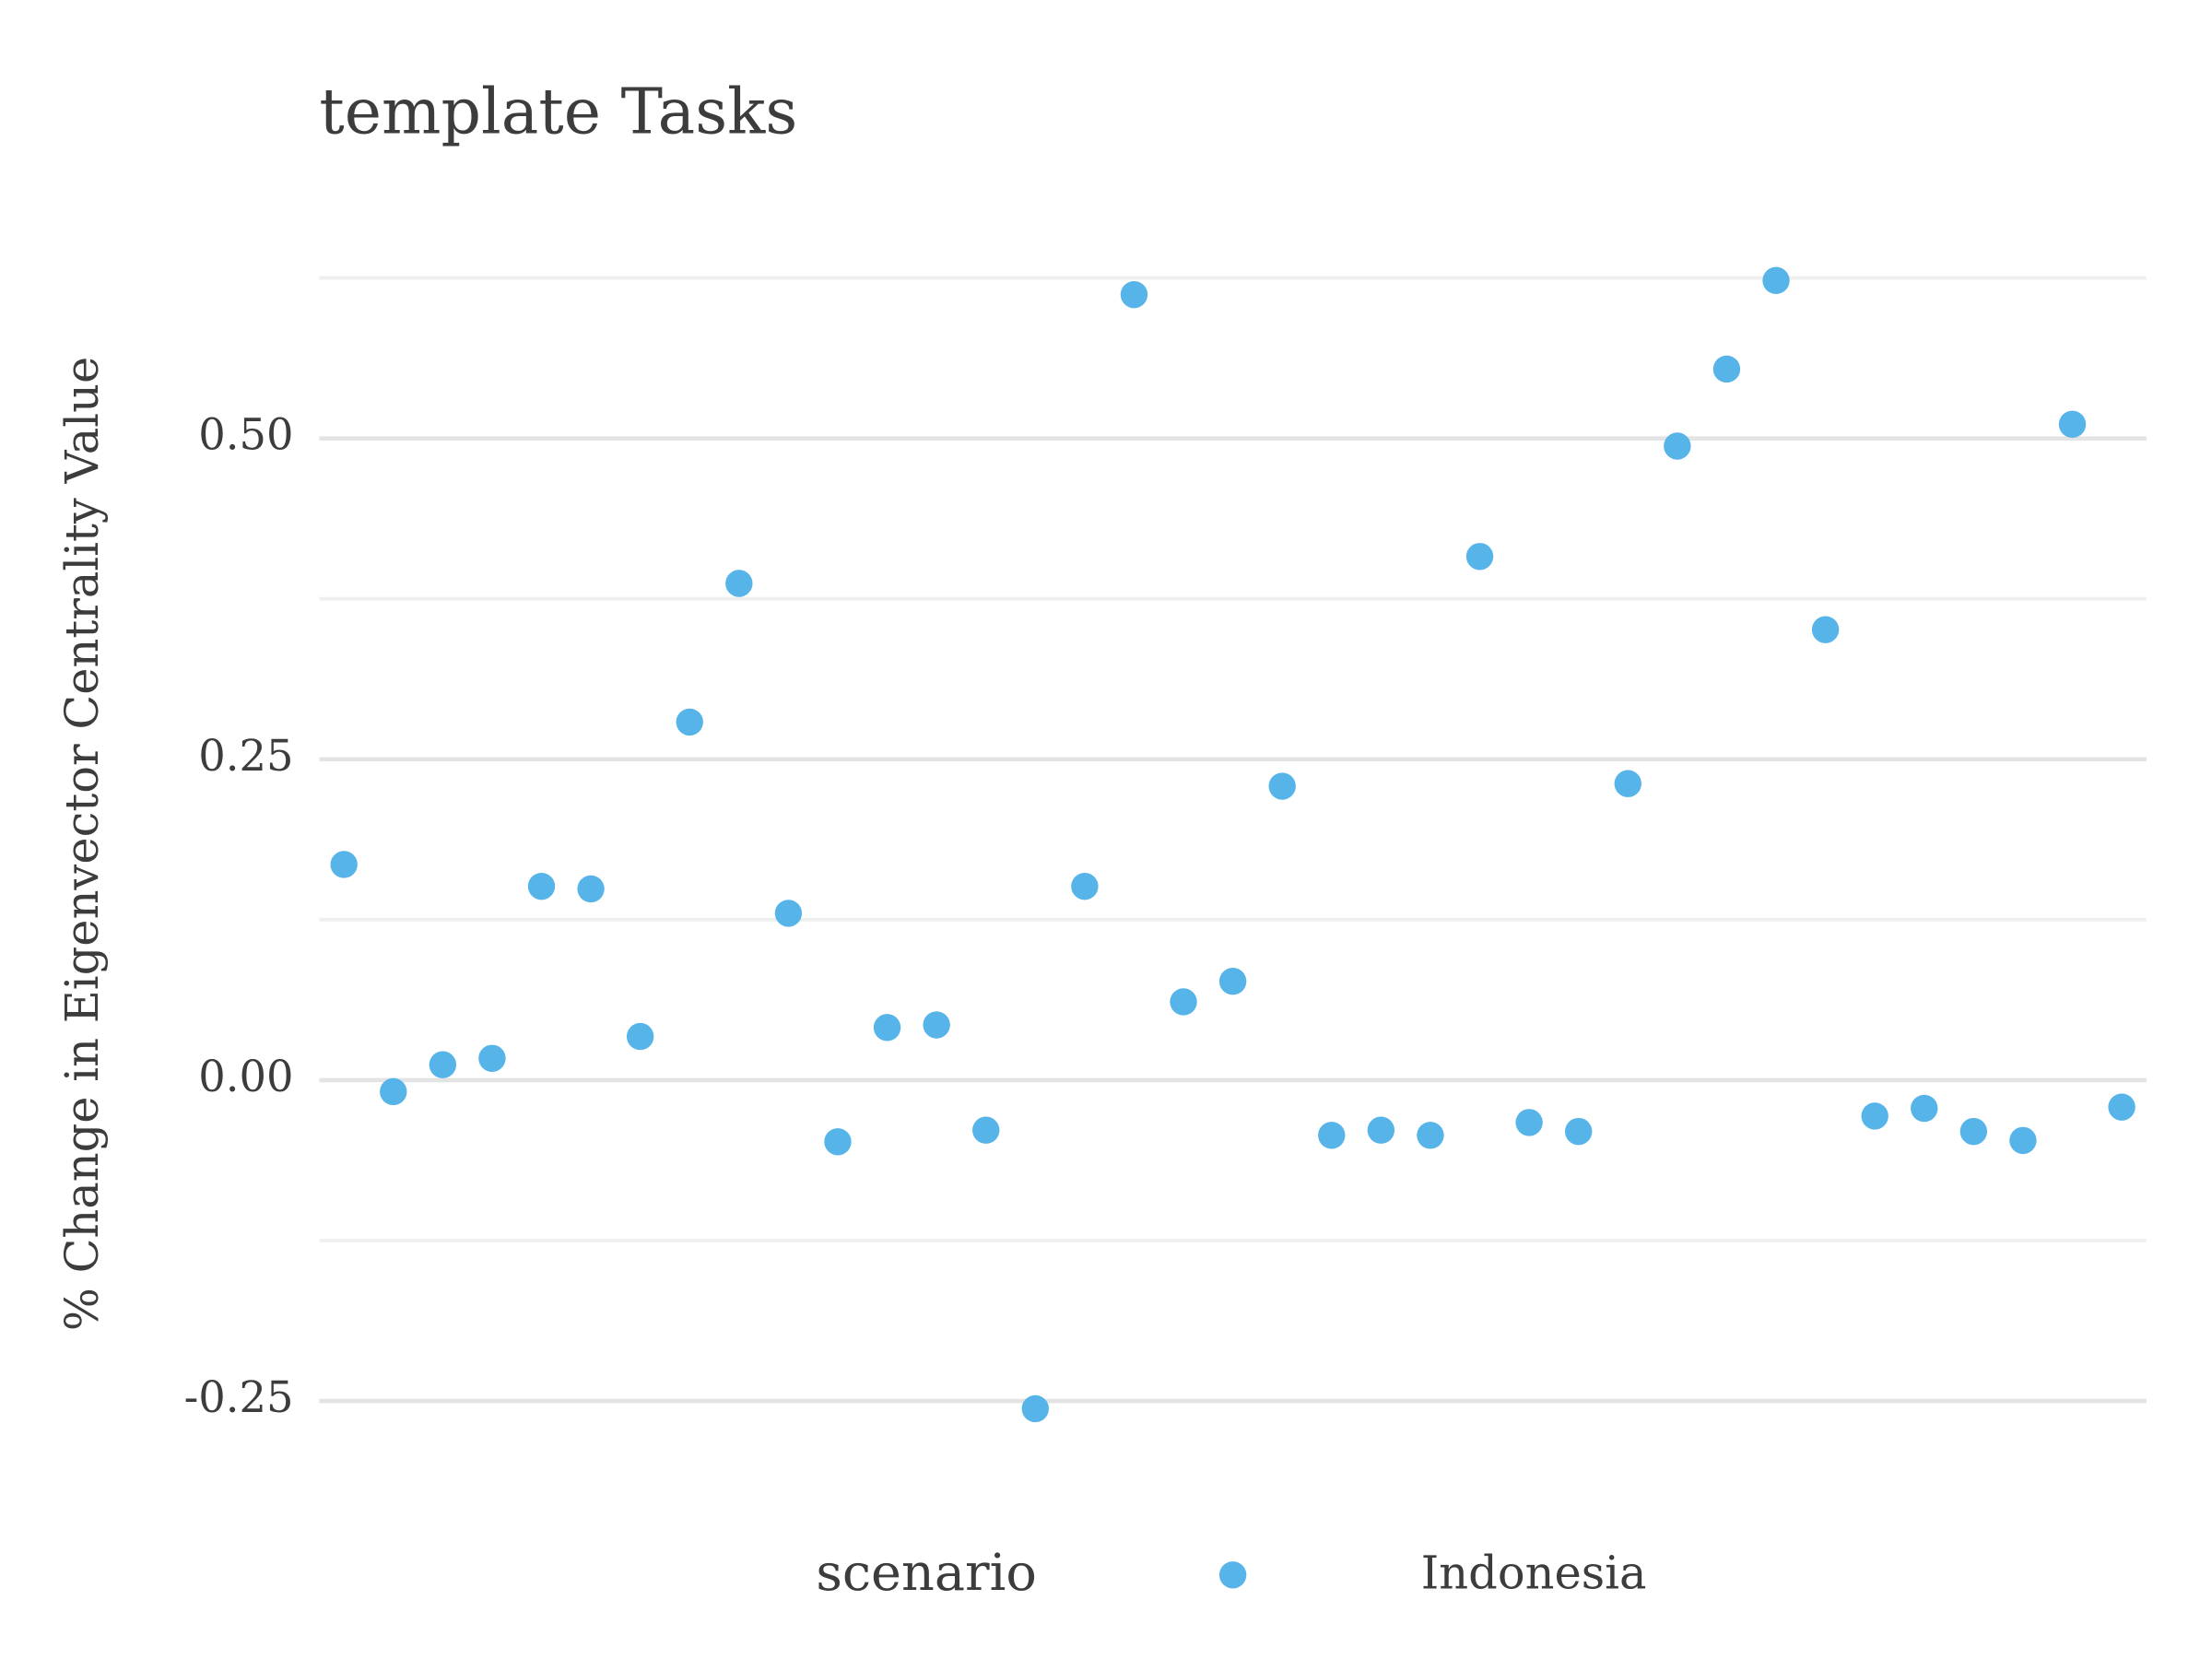 The image size is (2212, 1659). I want to click on y-axis-label: % Change in Eigenvector Centrality Value, so click(82, 844).